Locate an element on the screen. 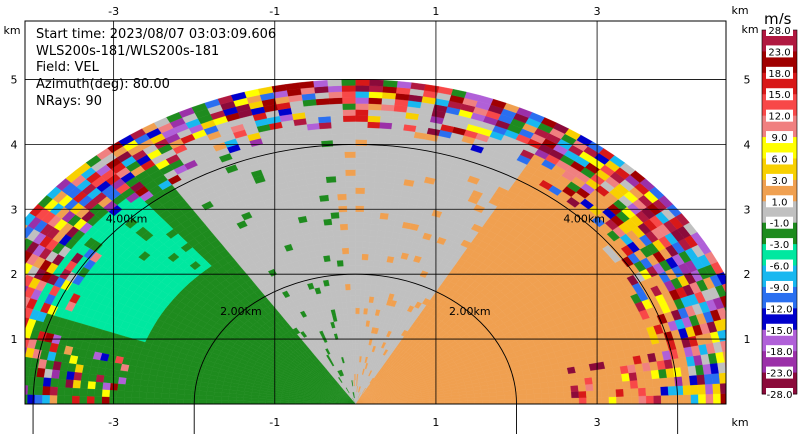 This screenshot has width=800, height=435. range-ring-label: 4.00km is located at coordinates (127, 219).